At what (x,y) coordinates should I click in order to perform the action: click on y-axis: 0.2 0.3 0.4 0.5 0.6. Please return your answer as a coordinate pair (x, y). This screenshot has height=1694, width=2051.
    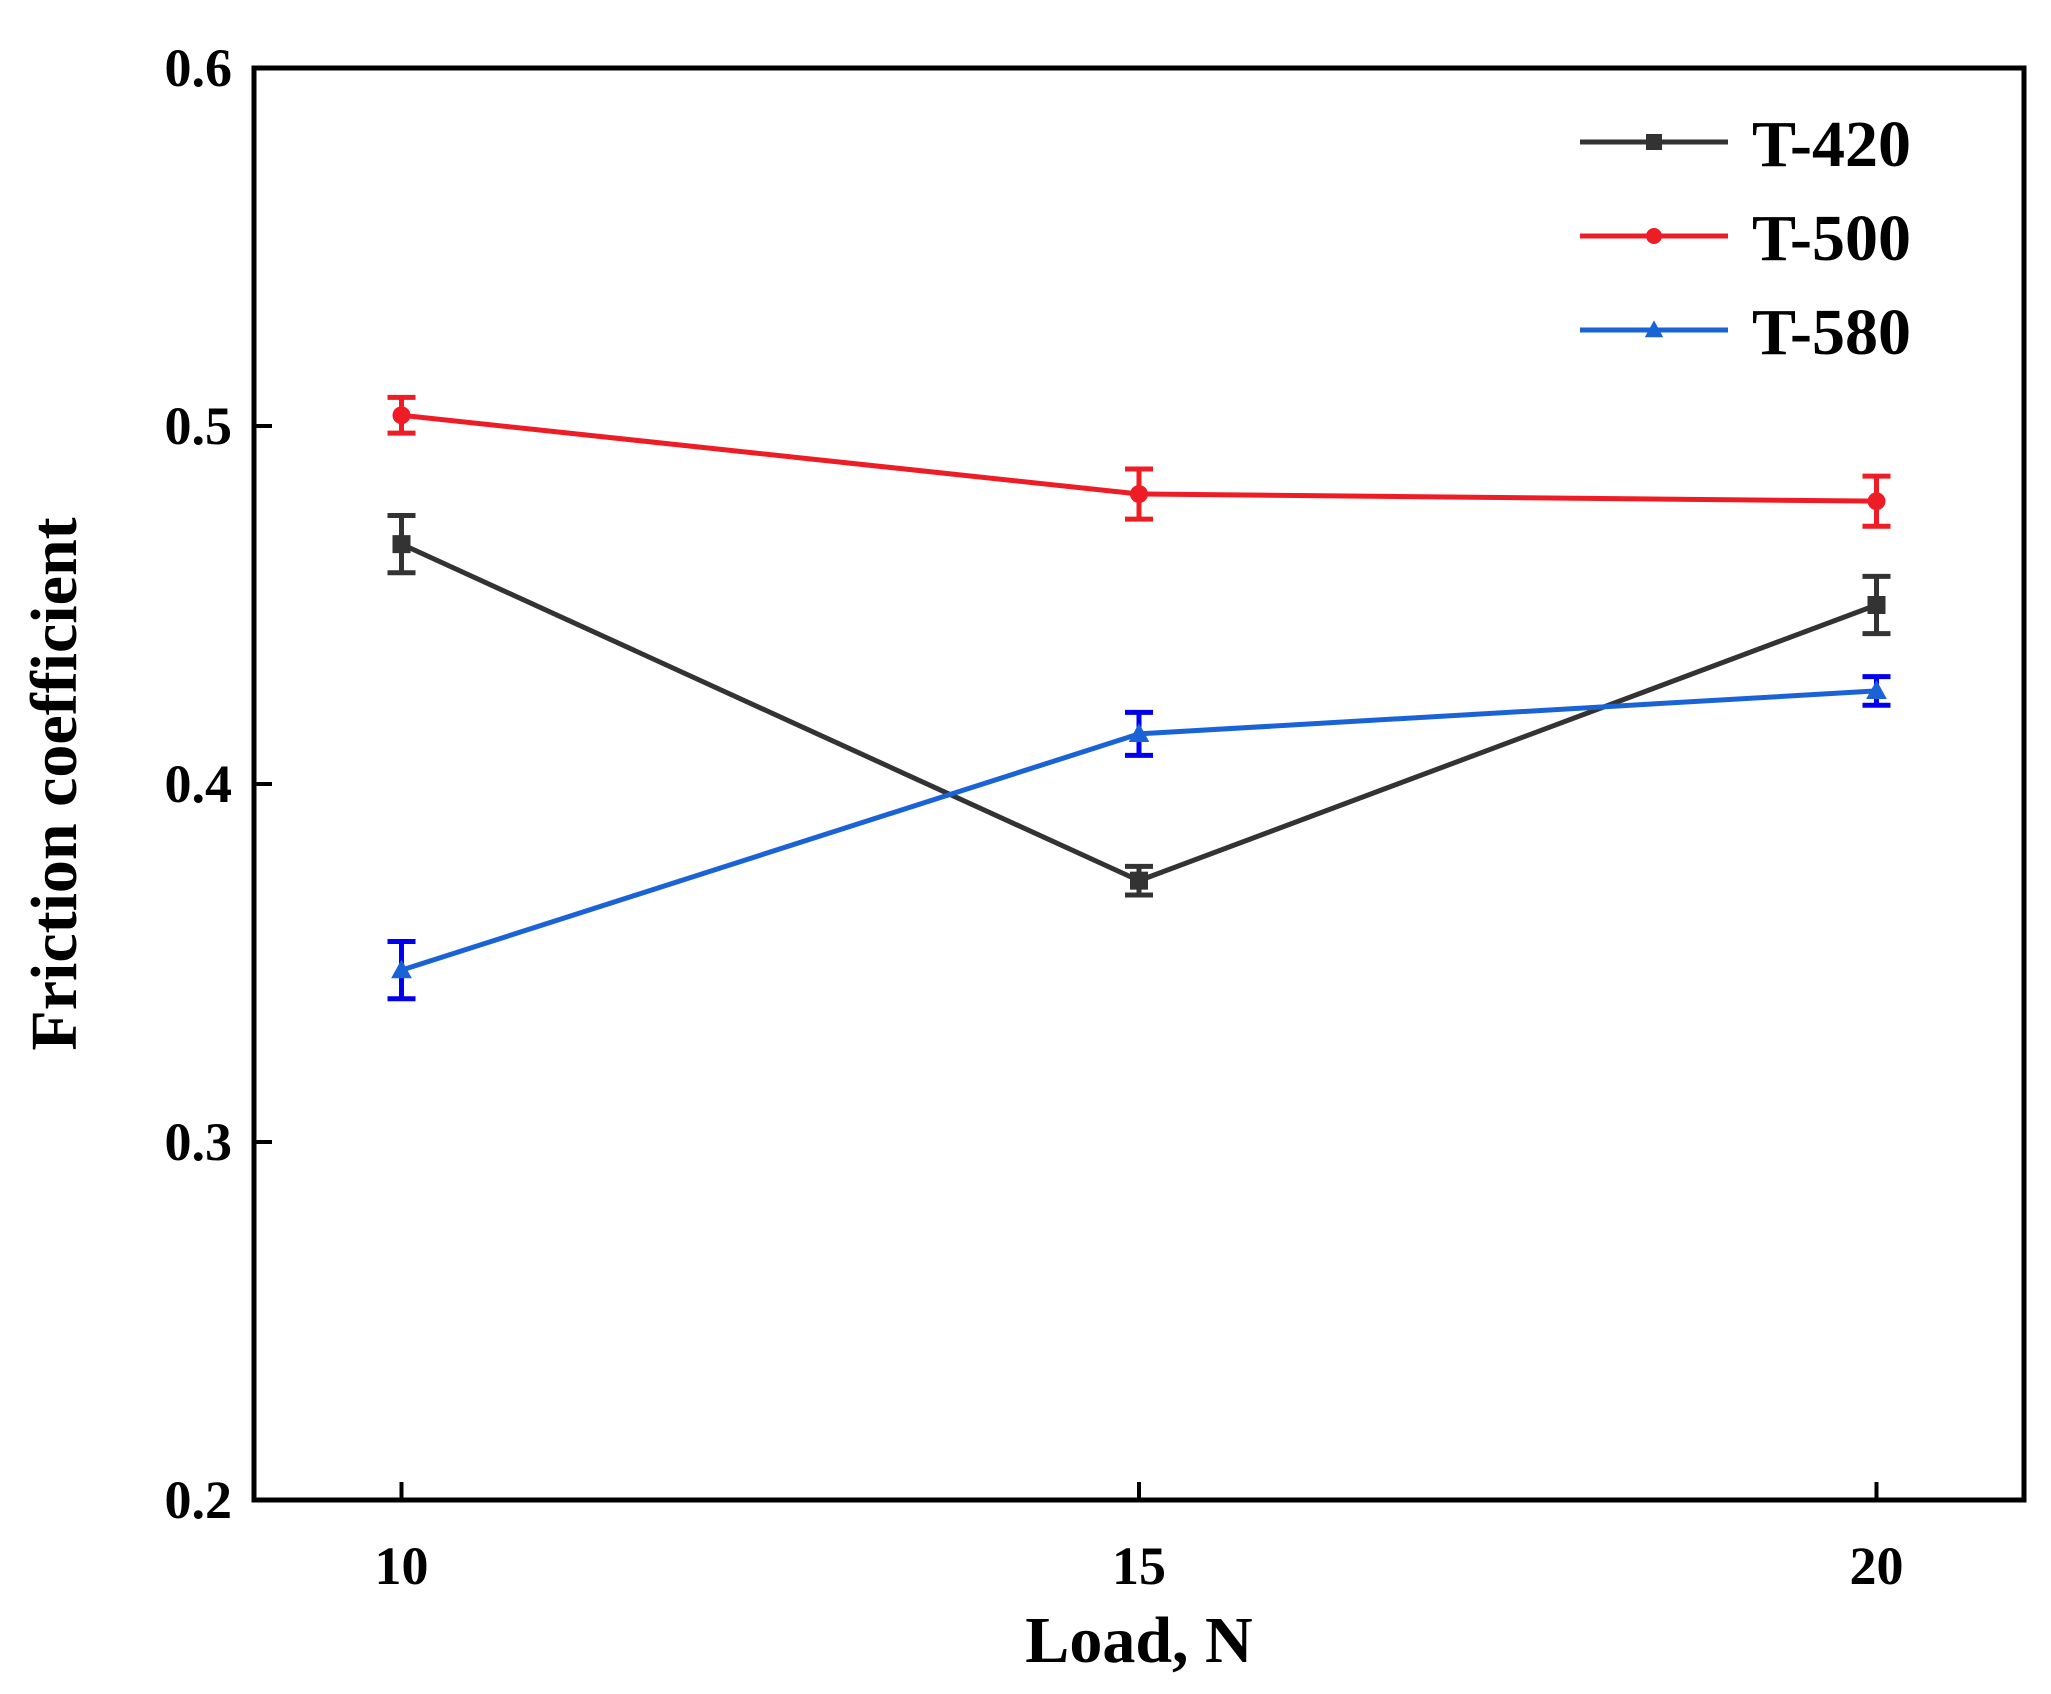
    Looking at the image, I should click on (218, 784).